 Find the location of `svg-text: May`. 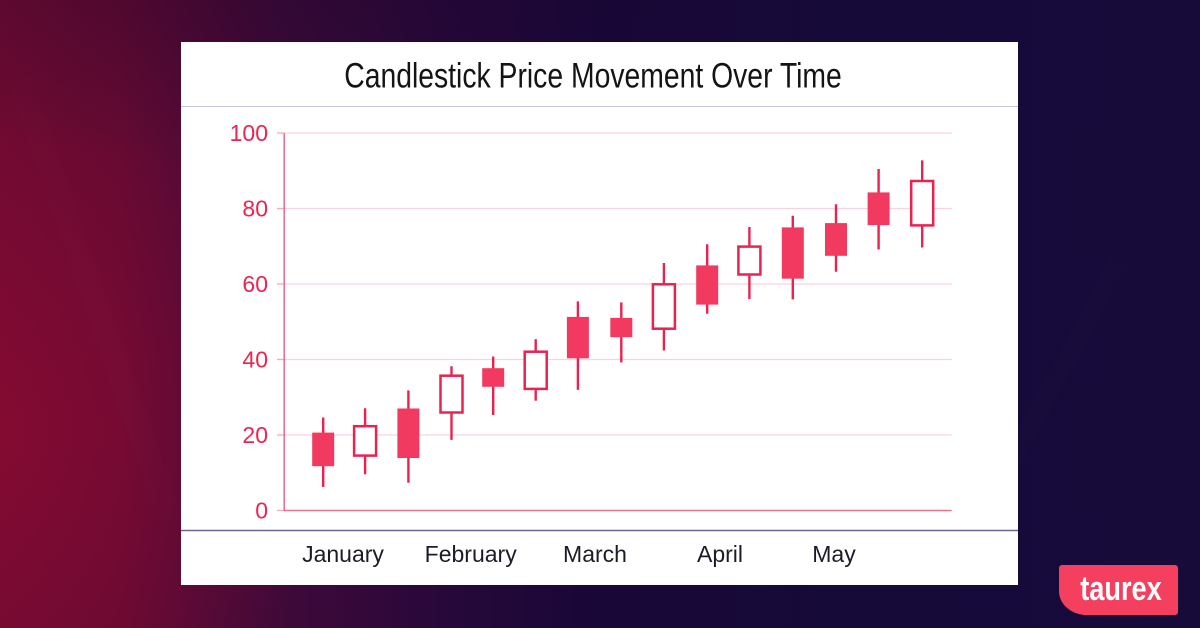

svg-text: May is located at coordinates (834, 554).